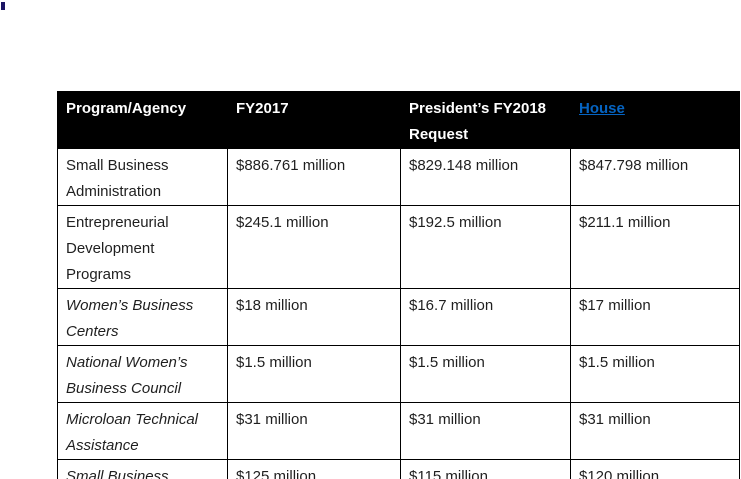 This screenshot has width=741, height=479. Describe the element at coordinates (3, 6) in the screenshot. I see `corner-artifact` at that location.